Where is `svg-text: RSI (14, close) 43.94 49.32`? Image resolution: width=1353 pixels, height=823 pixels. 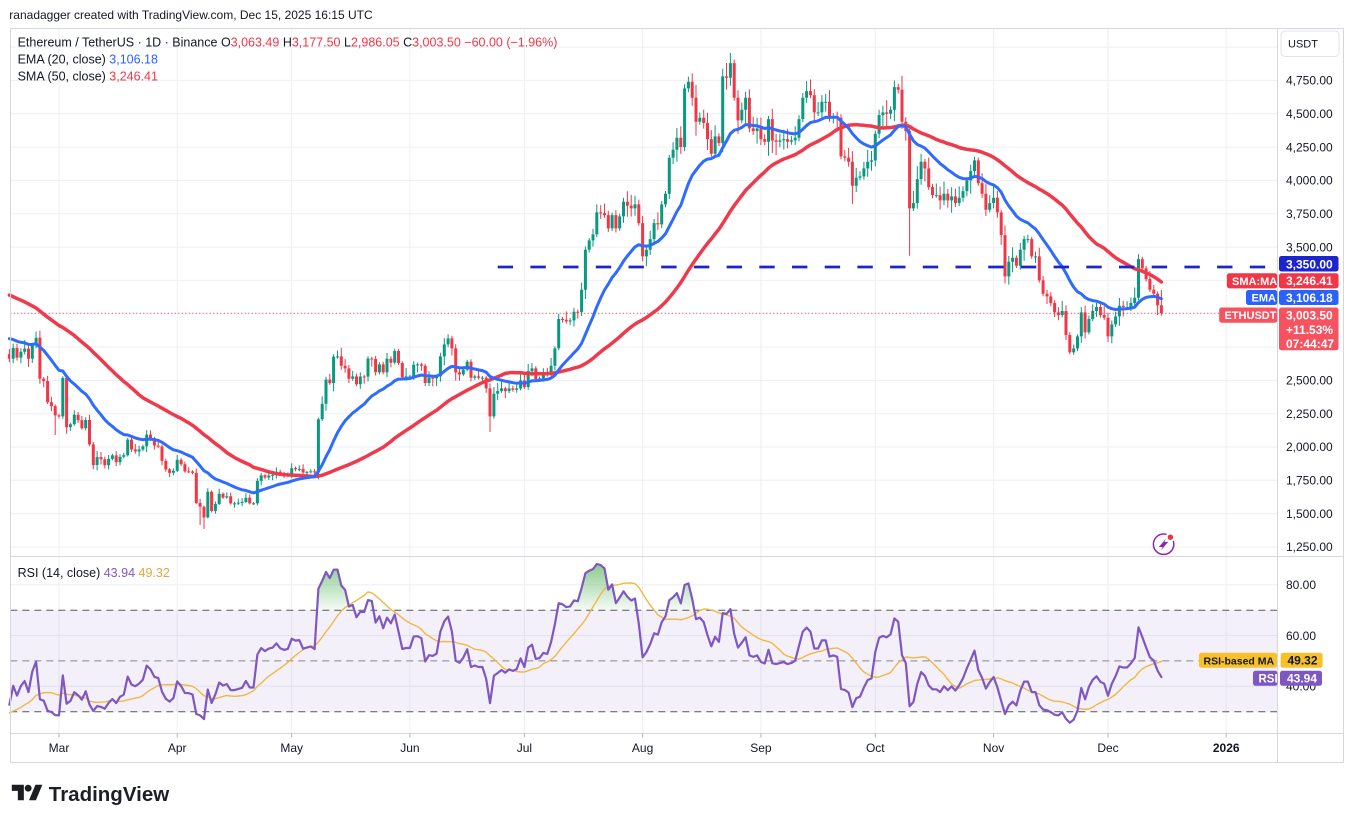
svg-text: RSI (14, close) 43.94 49.32 is located at coordinates (94, 573).